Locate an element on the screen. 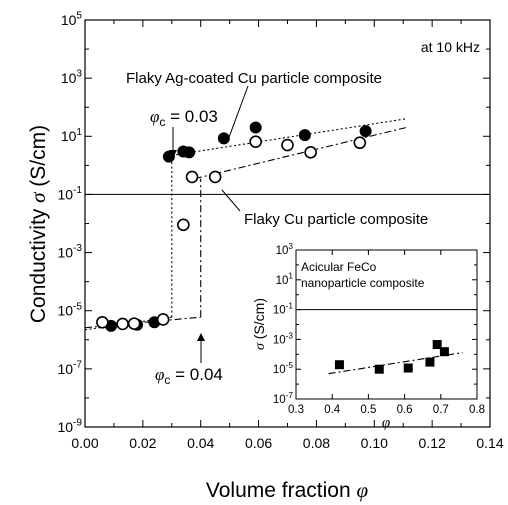 Image resolution: width=508 pixels, height=505 pixels. phic1-label: φc = 0.03 is located at coordinates (184, 118).